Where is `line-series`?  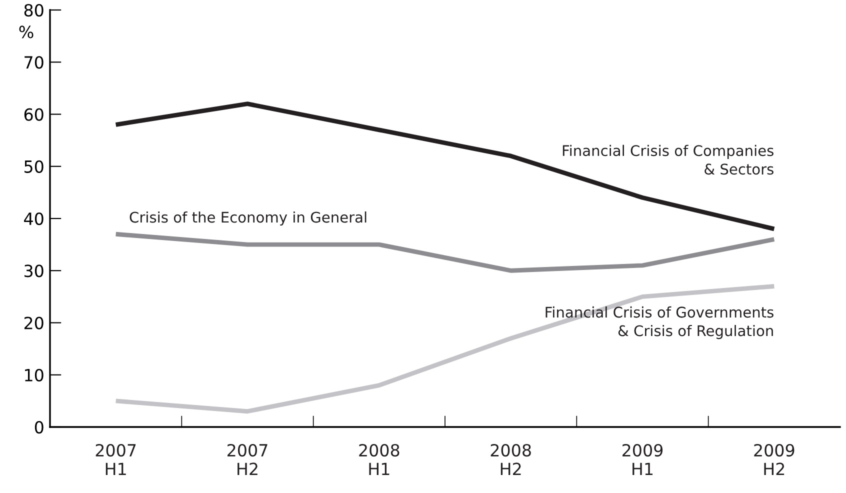 line-series is located at coordinates (445, 252).